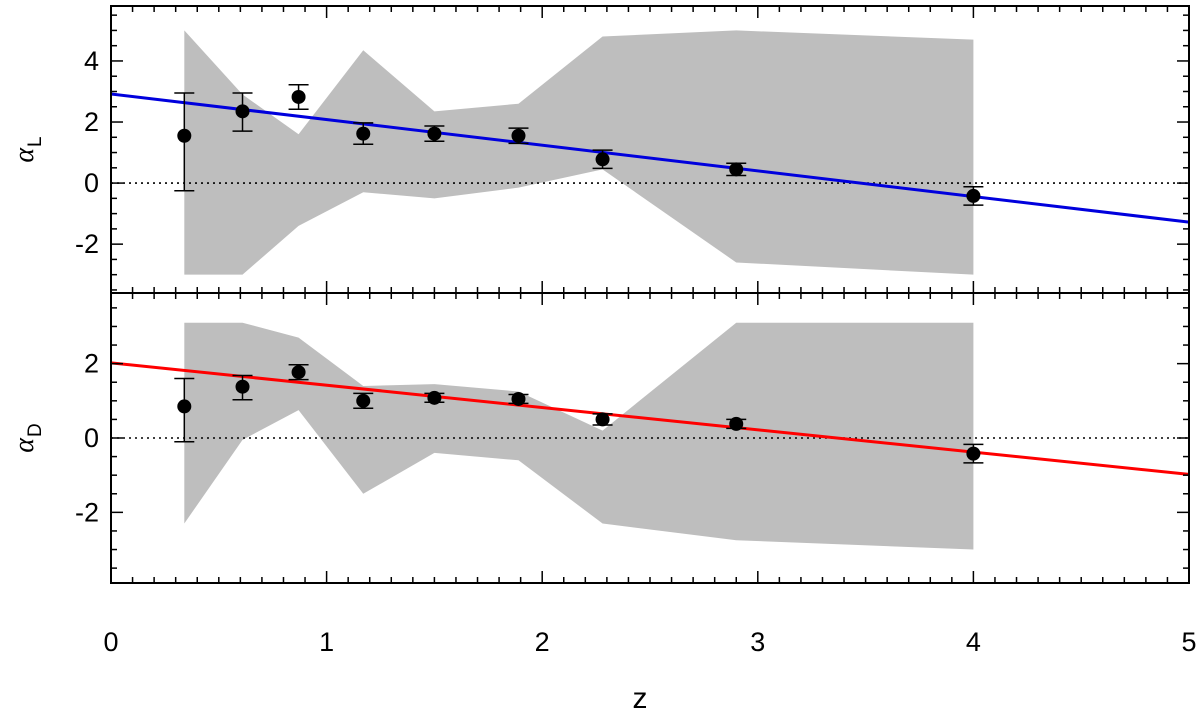  What do you see at coordinates (1188, 642) in the screenshot?
I see `x-tick-label: 5` at bounding box center [1188, 642].